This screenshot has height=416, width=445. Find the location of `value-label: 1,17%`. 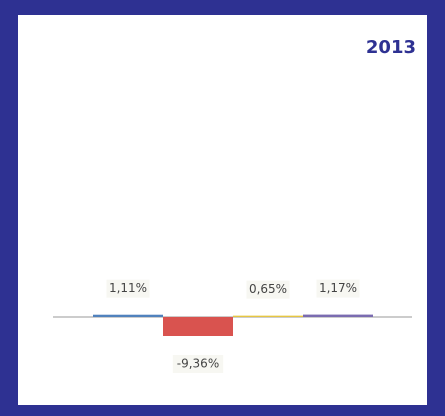

value-label: 1,17% is located at coordinates (338, 288).